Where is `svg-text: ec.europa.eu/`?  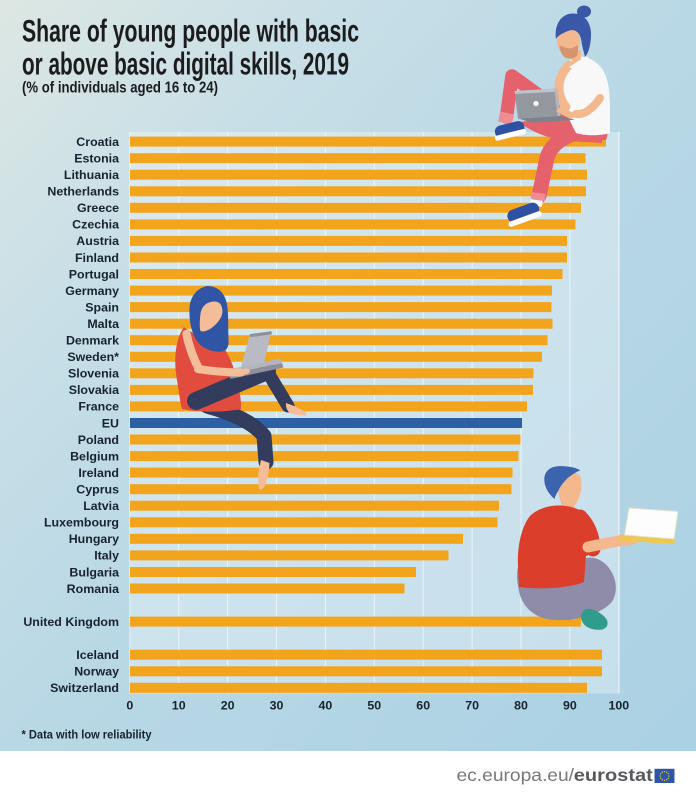
svg-text: ec.europa.eu/ is located at coordinates (516, 775).